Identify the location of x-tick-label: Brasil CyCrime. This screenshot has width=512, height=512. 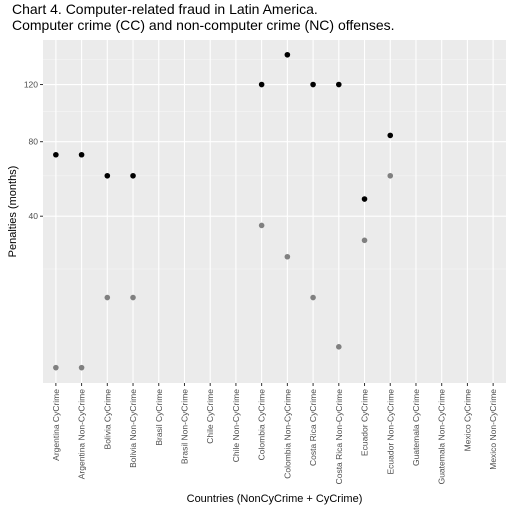
(159, 417).